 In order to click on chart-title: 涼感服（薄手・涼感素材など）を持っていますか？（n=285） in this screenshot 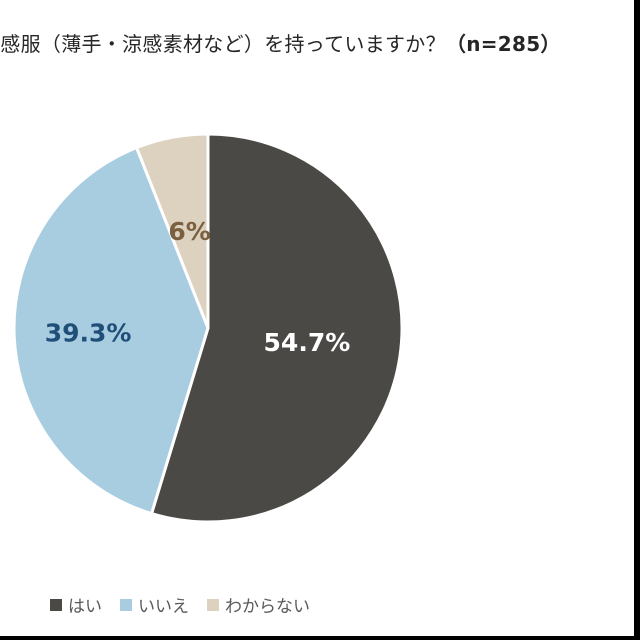, I will do `click(300, 42)`.